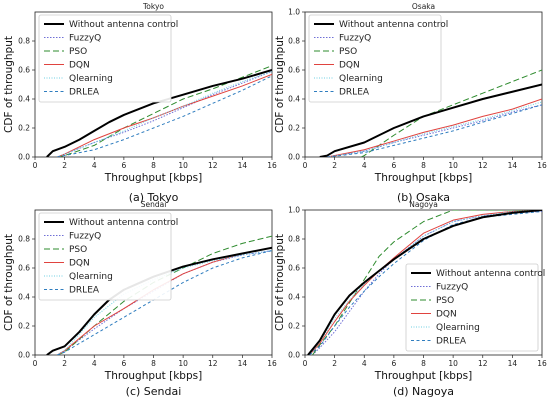  I want to click on series-line-dqn, so click(164, 115).